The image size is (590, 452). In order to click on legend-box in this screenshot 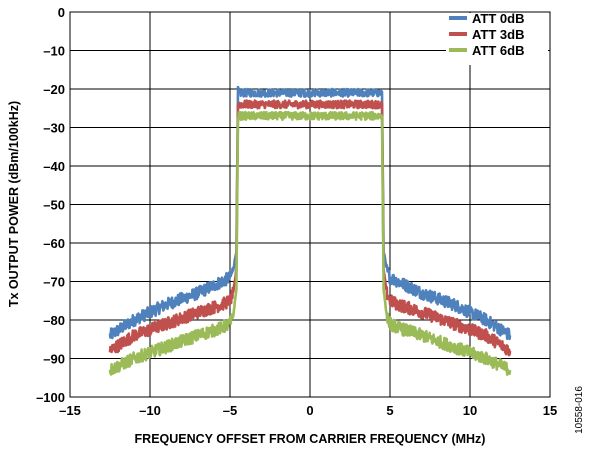, I will do `click(497, 39)`.